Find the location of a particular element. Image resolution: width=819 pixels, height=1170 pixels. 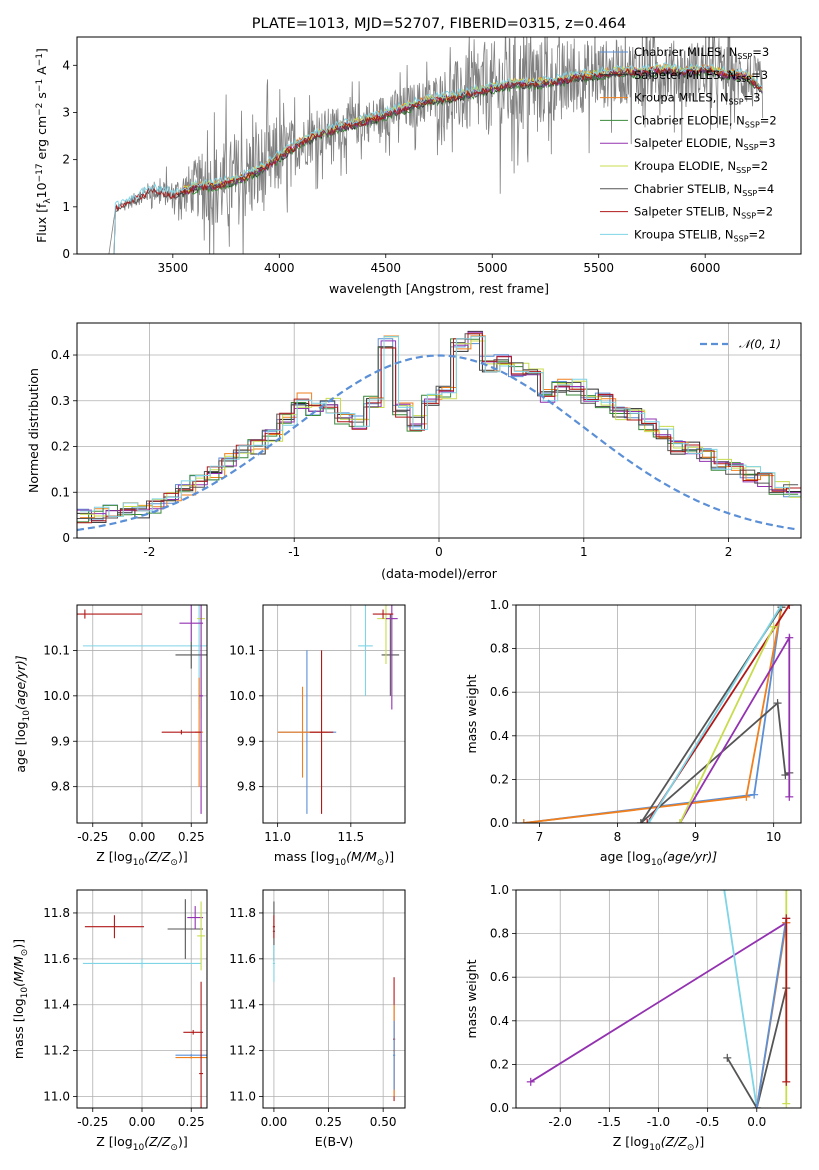

legend-entry: Salpeter MILES, NSSP=3 is located at coordinates (701, 76).